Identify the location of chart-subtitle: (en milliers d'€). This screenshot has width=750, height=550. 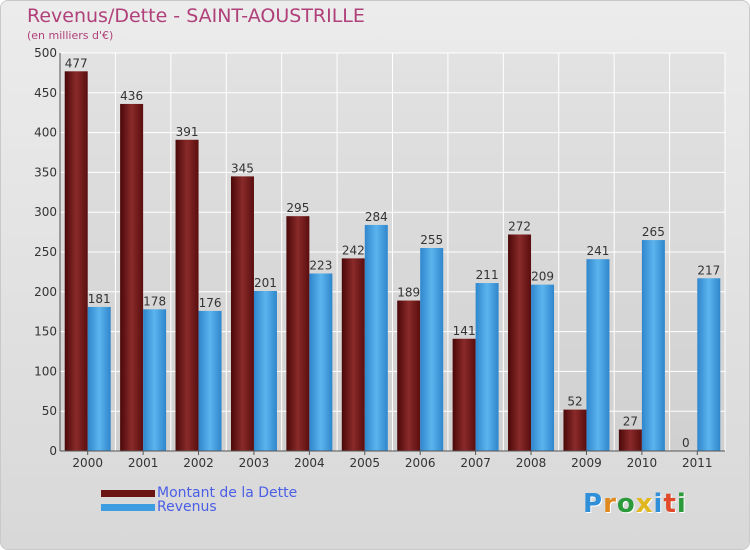
(70, 35).